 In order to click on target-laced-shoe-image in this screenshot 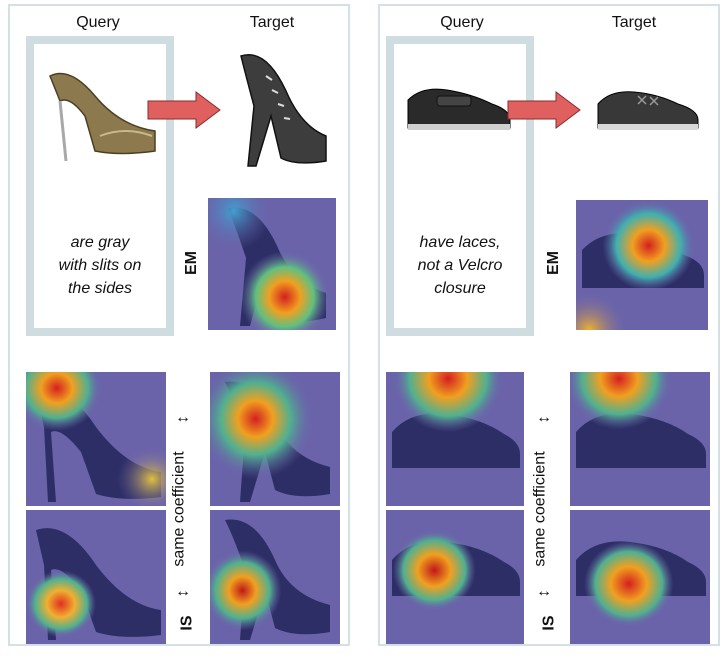, I will do `click(648, 110)`.